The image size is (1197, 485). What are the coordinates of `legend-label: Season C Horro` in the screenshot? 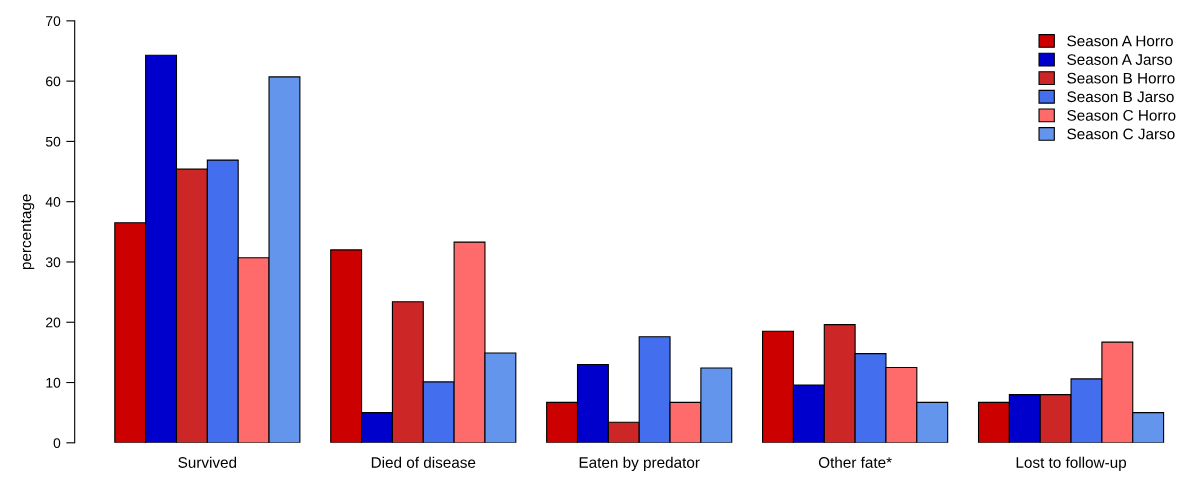 It's located at (1121, 115).